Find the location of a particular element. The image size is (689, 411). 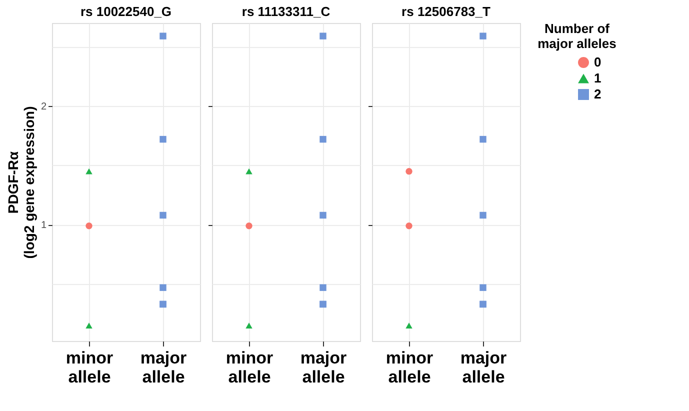

y-axis-title: PDGF-Rα (log2 gene expression) is located at coordinates (20, 182).